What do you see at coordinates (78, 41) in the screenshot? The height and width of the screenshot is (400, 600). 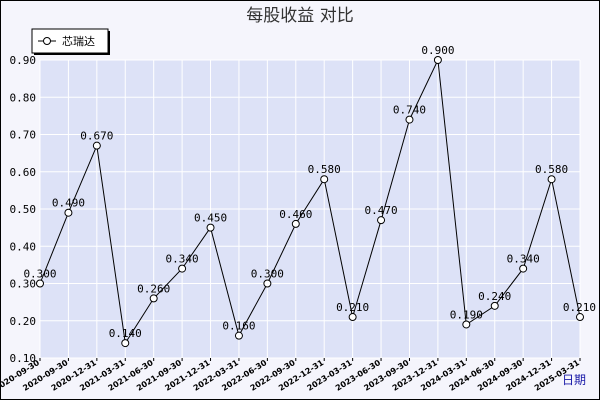 I see `legend-entry-xinruida: 芯瑞达` at bounding box center [78, 41].